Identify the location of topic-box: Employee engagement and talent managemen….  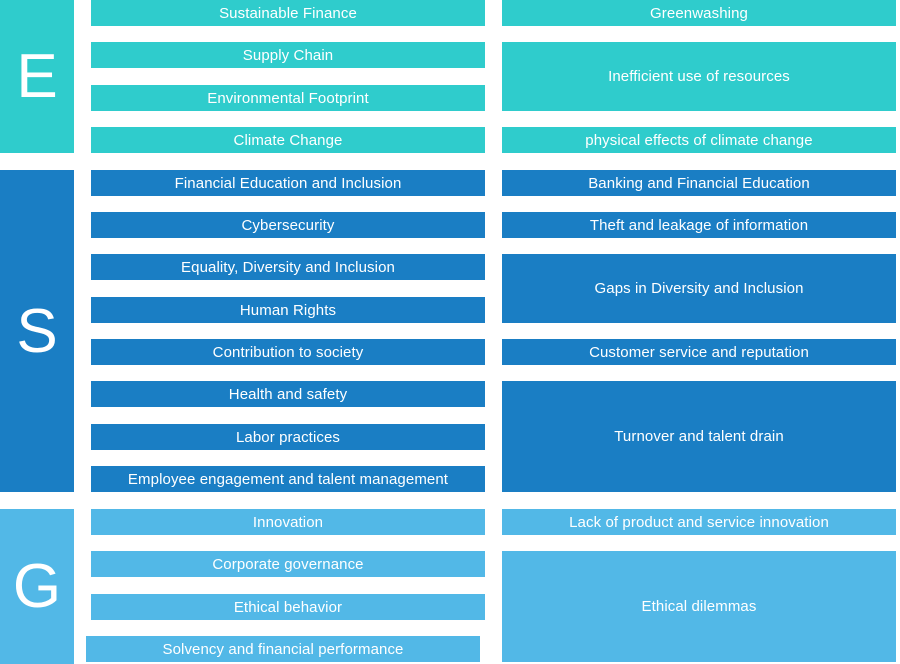
(288, 479).